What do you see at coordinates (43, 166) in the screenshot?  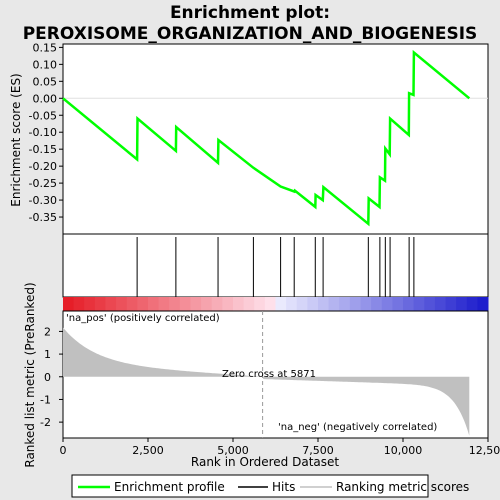 I see `es-y-tick-label: -0.20` at bounding box center [43, 166].